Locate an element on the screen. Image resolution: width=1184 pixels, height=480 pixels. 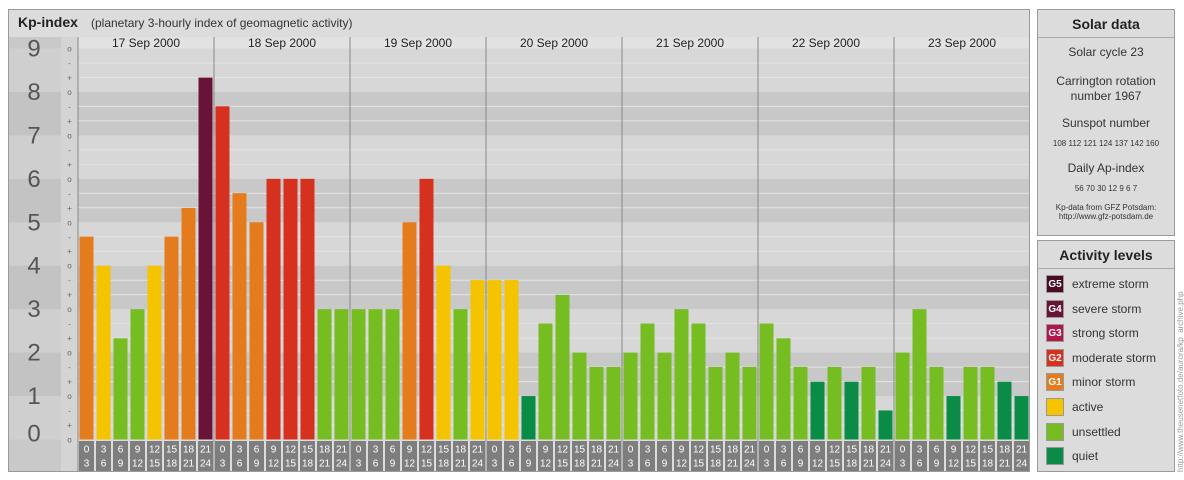
y-tick-label: 2 is located at coordinates (33, 353).